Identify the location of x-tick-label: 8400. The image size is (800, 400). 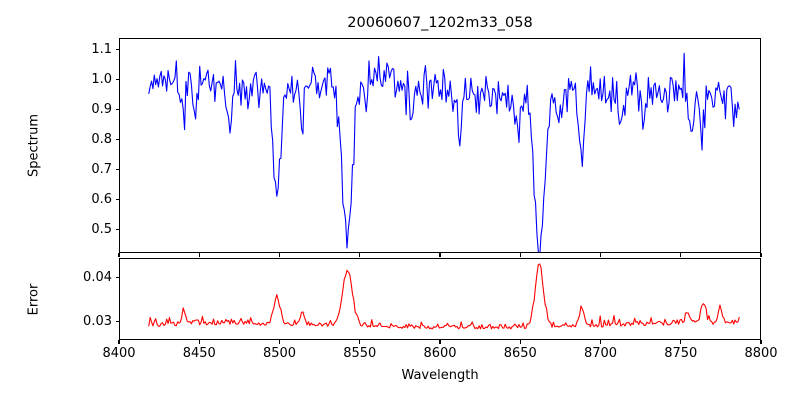
(119, 353).